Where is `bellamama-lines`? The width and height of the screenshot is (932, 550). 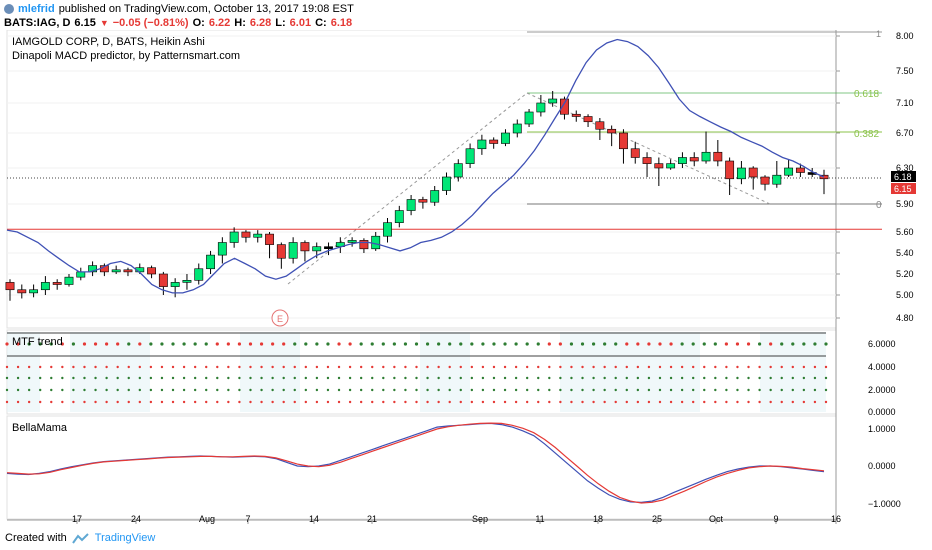
bellamama-lines is located at coordinates (415, 463).